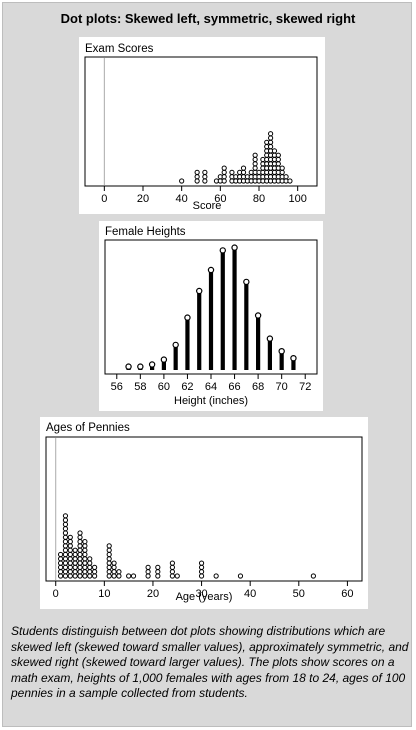 This screenshot has height=730, width=416. What do you see at coordinates (201, 121) in the screenshot?
I see `plot-border` at bounding box center [201, 121].